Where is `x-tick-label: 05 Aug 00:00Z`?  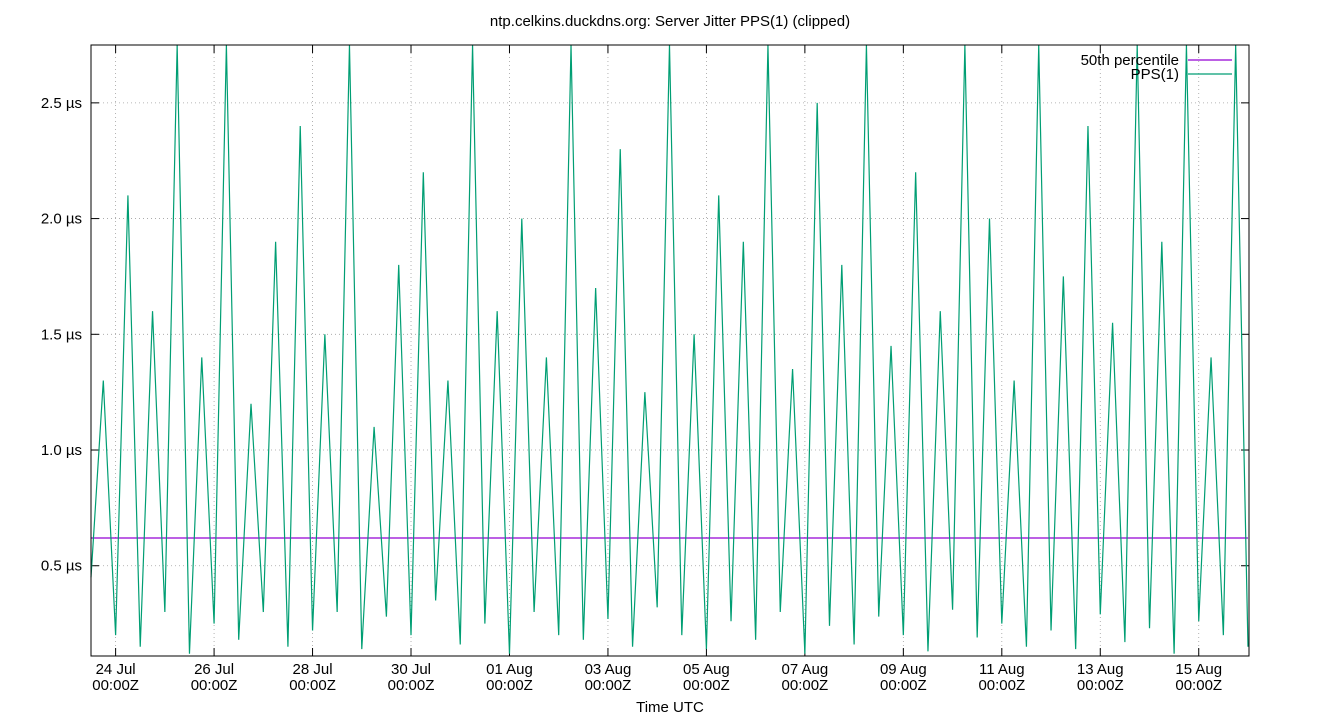 x-tick-label: 05 Aug 00:00Z is located at coordinates (706, 677).